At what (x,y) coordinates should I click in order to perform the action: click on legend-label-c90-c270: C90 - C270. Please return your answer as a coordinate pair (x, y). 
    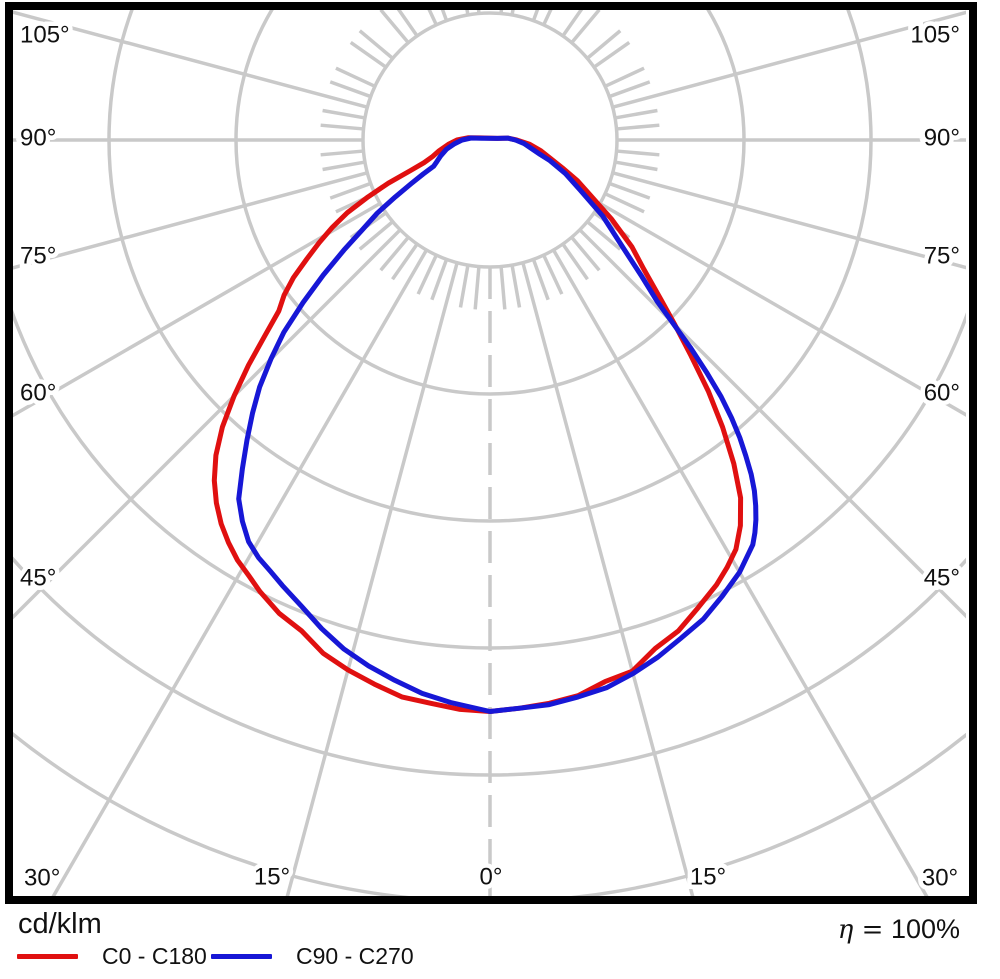
    Looking at the image, I should click on (355, 955).